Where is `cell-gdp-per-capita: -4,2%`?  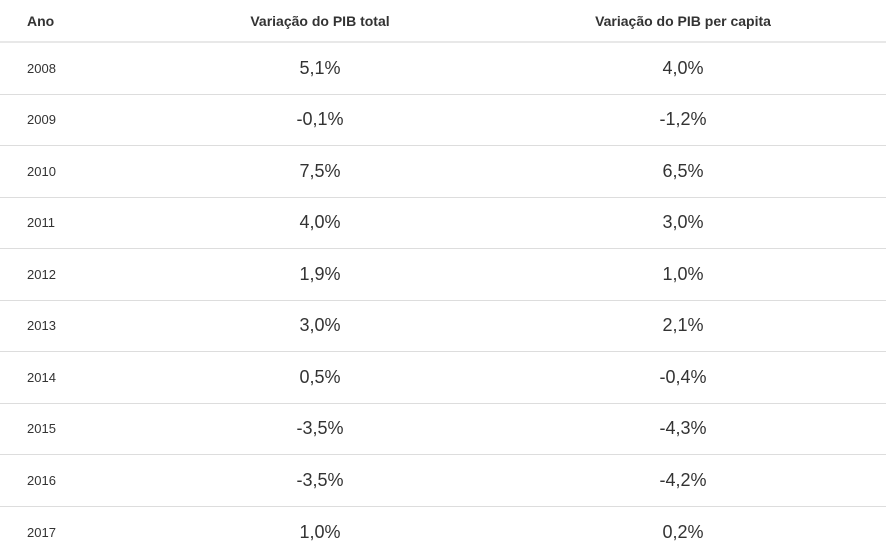
cell-gdp-per-capita: -4,2% is located at coordinates (683, 479).